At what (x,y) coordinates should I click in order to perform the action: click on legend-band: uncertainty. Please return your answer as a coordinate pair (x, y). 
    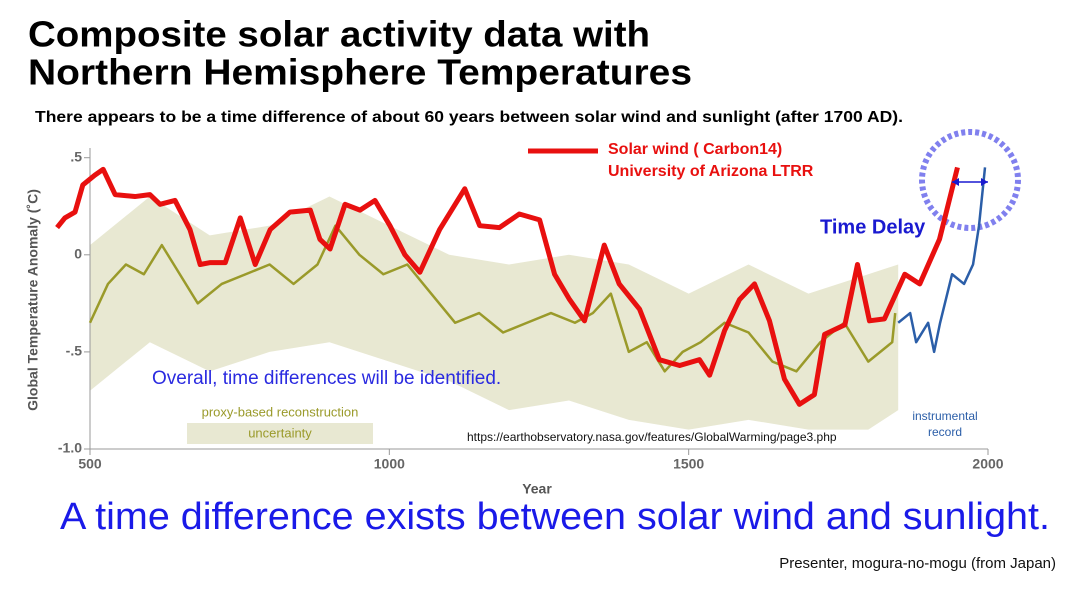
    Looking at the image, I should click on (280, 432).